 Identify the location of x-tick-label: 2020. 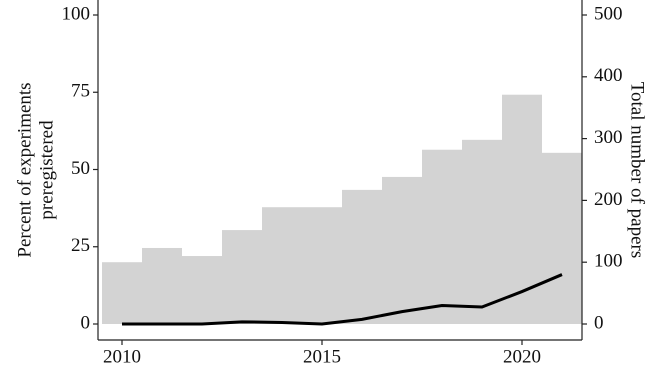
(522, 356).